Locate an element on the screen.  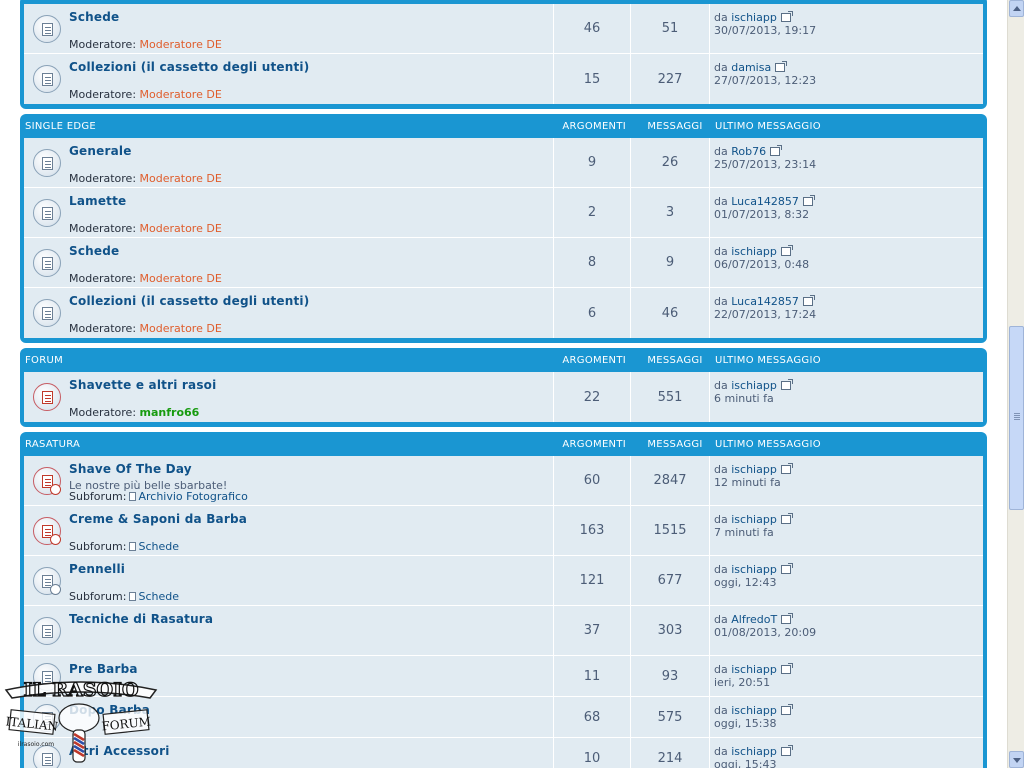
posts-count: 46 is located at coordinates (670, 313).